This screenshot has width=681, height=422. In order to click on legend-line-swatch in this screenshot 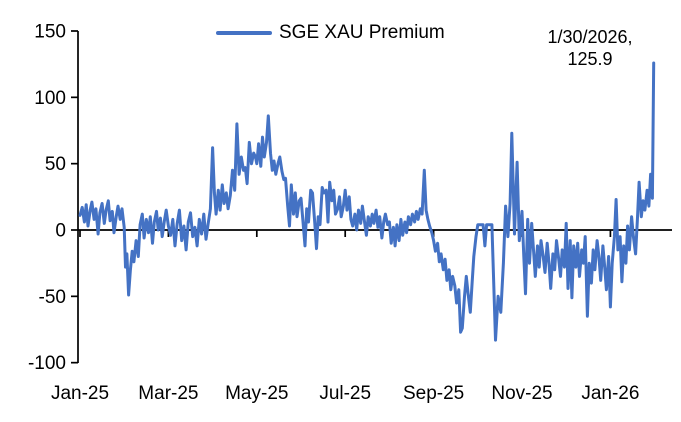, I will do `click(244, 33)`.